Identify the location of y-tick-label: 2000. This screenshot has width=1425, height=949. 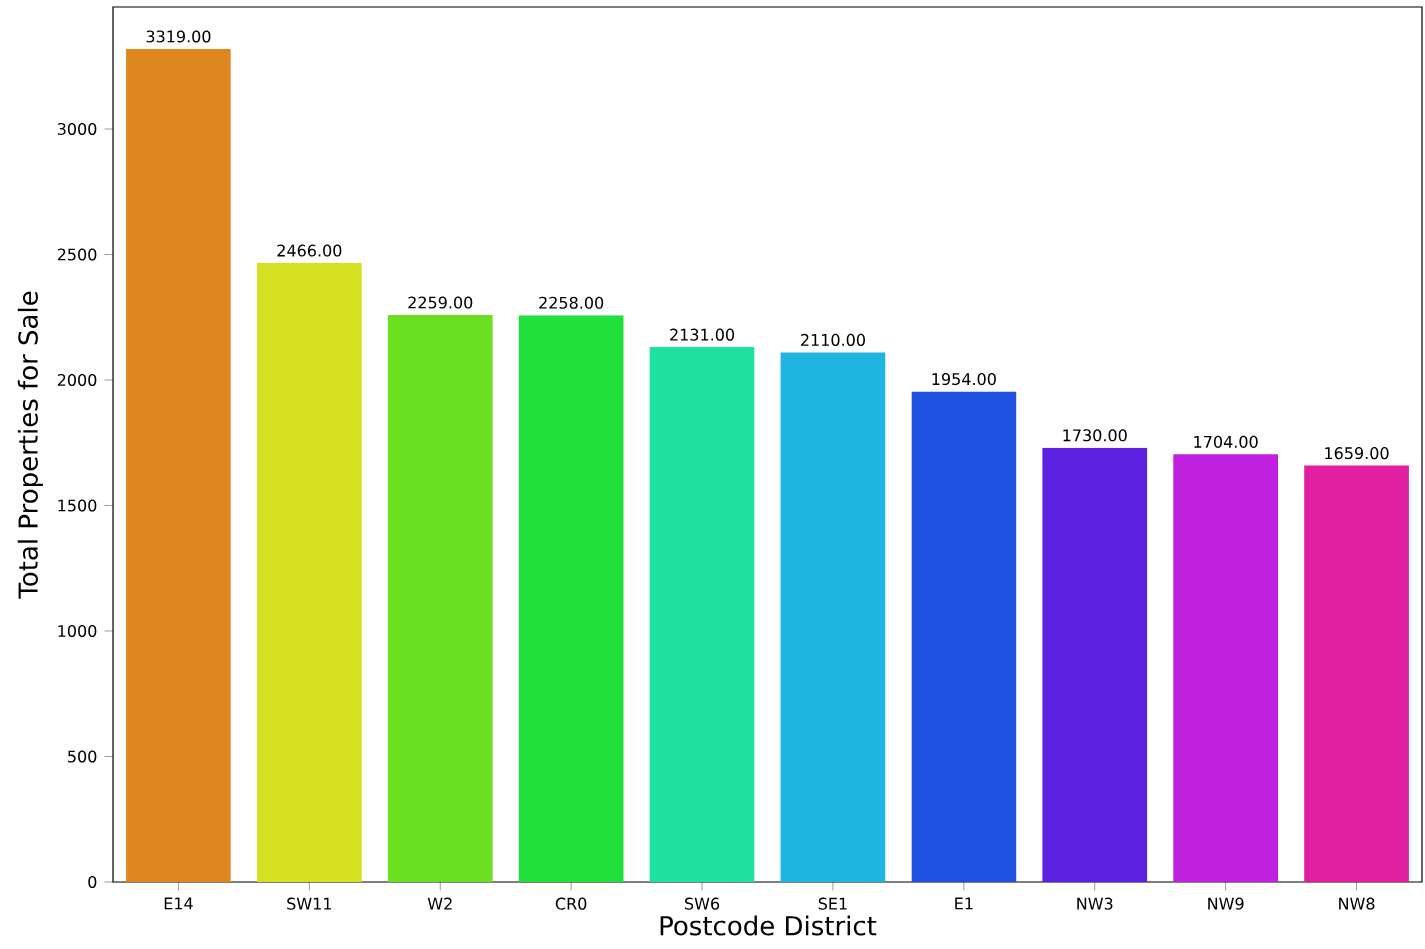
(77, 380).